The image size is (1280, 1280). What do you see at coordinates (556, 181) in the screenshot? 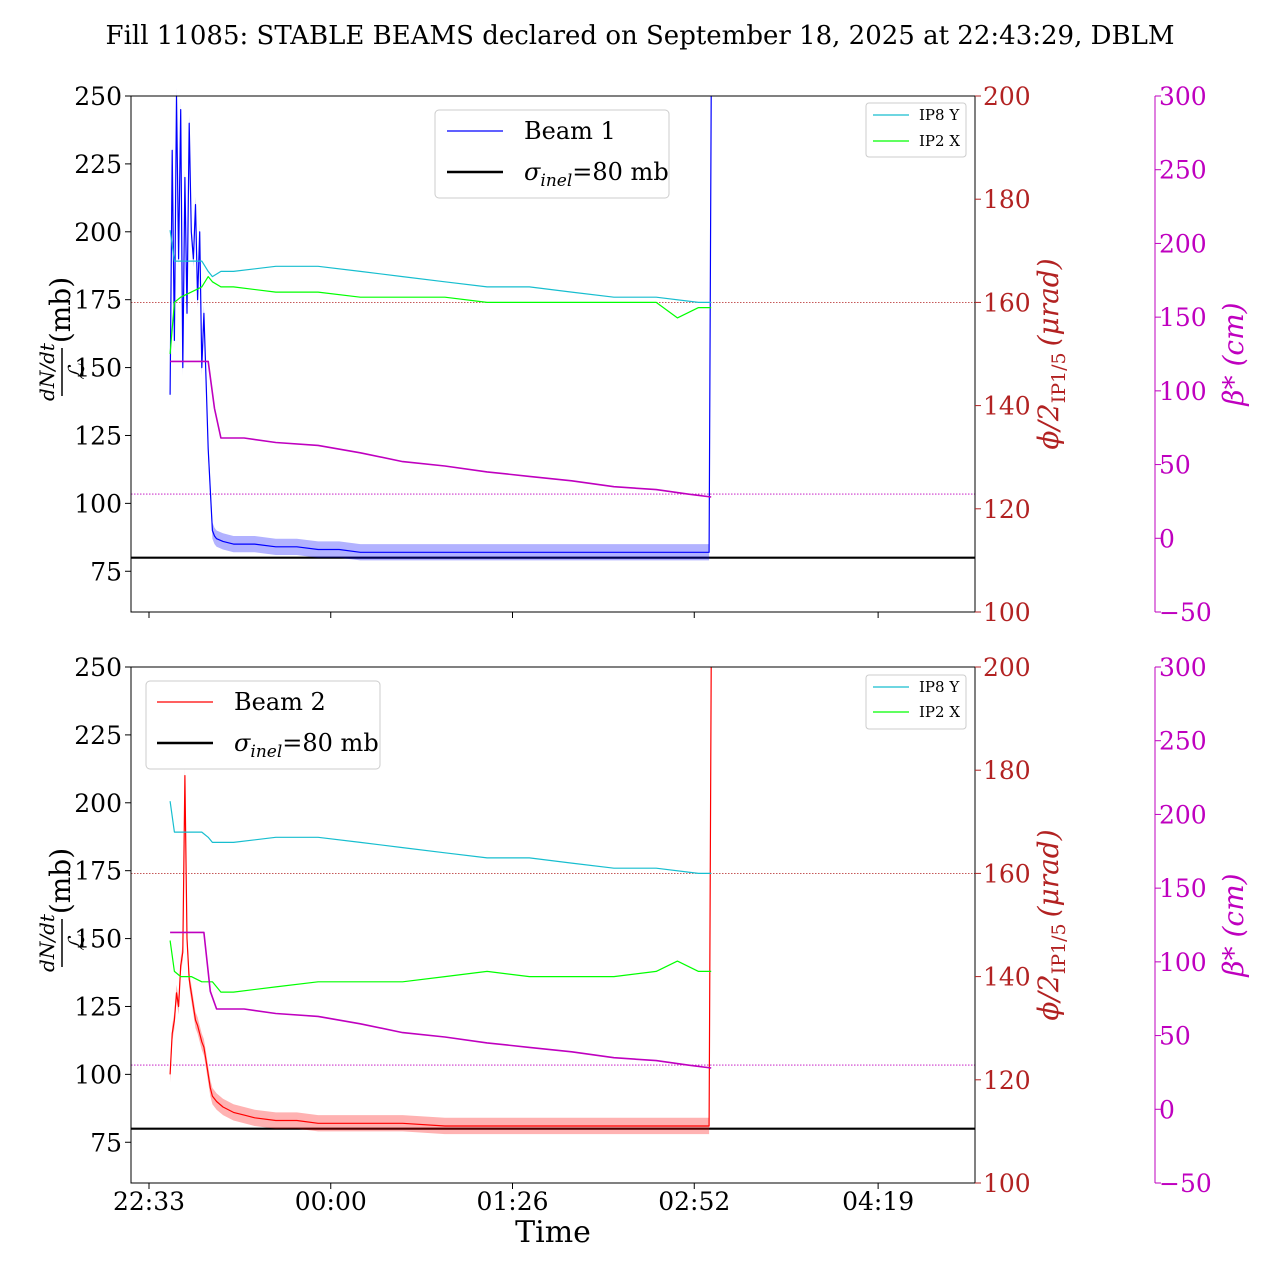
I see `panel1-legend-sigma-sub: inel` at bounding box center [556, 181].